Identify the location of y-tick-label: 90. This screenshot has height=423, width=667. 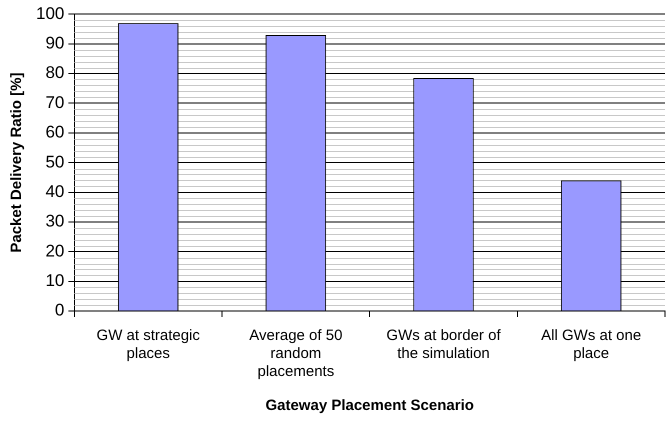
(54, 43).